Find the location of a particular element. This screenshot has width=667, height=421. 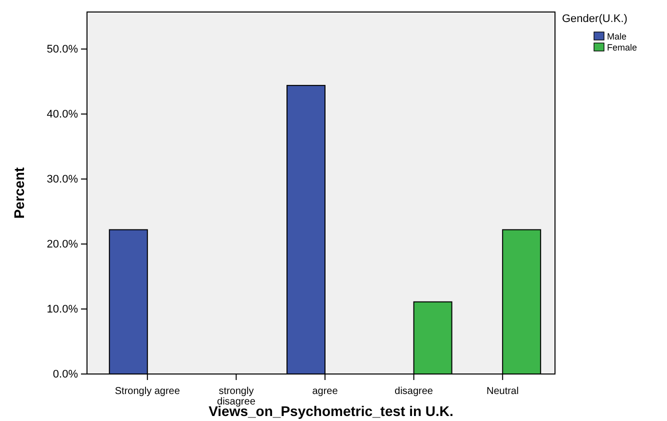

y-tick-label: 40.0% is located at coordinates (62, 114).